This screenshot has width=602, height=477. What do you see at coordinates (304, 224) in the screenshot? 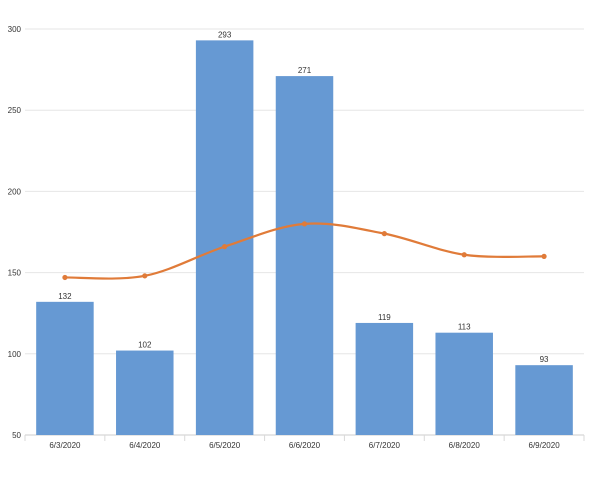
I see `line-point-6/6/2020` at bounding box center [304, 224].